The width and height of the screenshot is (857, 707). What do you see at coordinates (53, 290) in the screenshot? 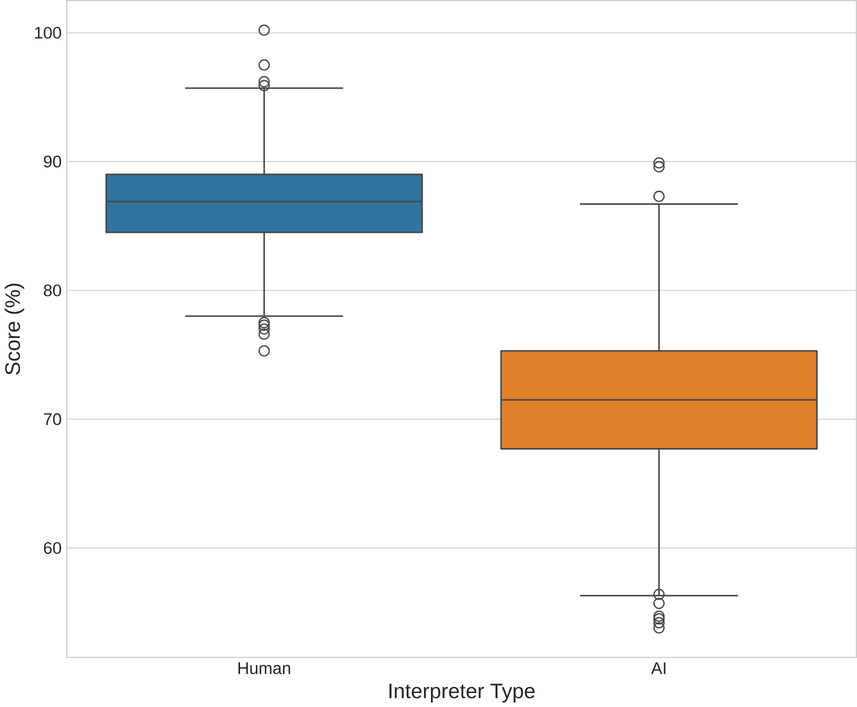
I see `y-tick-label: 80` at bounding box center [53, 290].